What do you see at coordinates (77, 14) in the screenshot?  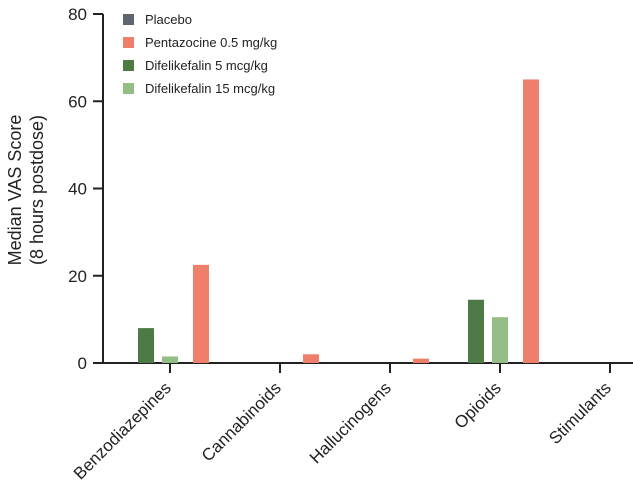 I see `y-tick-label: 80` at bounding box center [77, 14].